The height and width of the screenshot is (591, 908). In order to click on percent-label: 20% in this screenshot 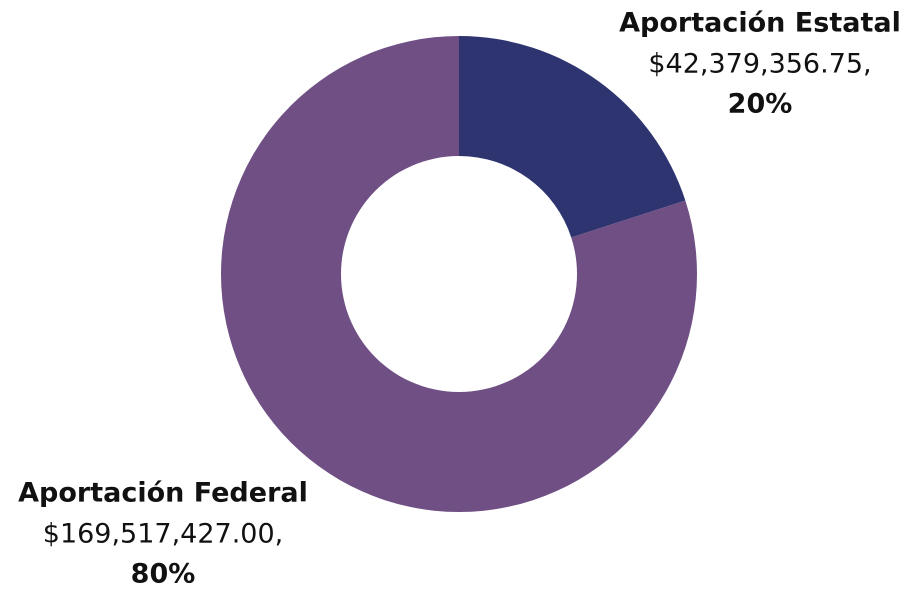, I will do `click(760, 104)`.